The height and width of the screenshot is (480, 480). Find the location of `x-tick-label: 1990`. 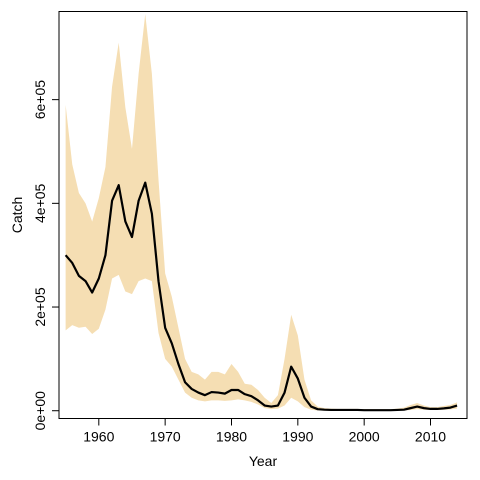

x-tick-label: 1990 is located at coordinates (297, 437).